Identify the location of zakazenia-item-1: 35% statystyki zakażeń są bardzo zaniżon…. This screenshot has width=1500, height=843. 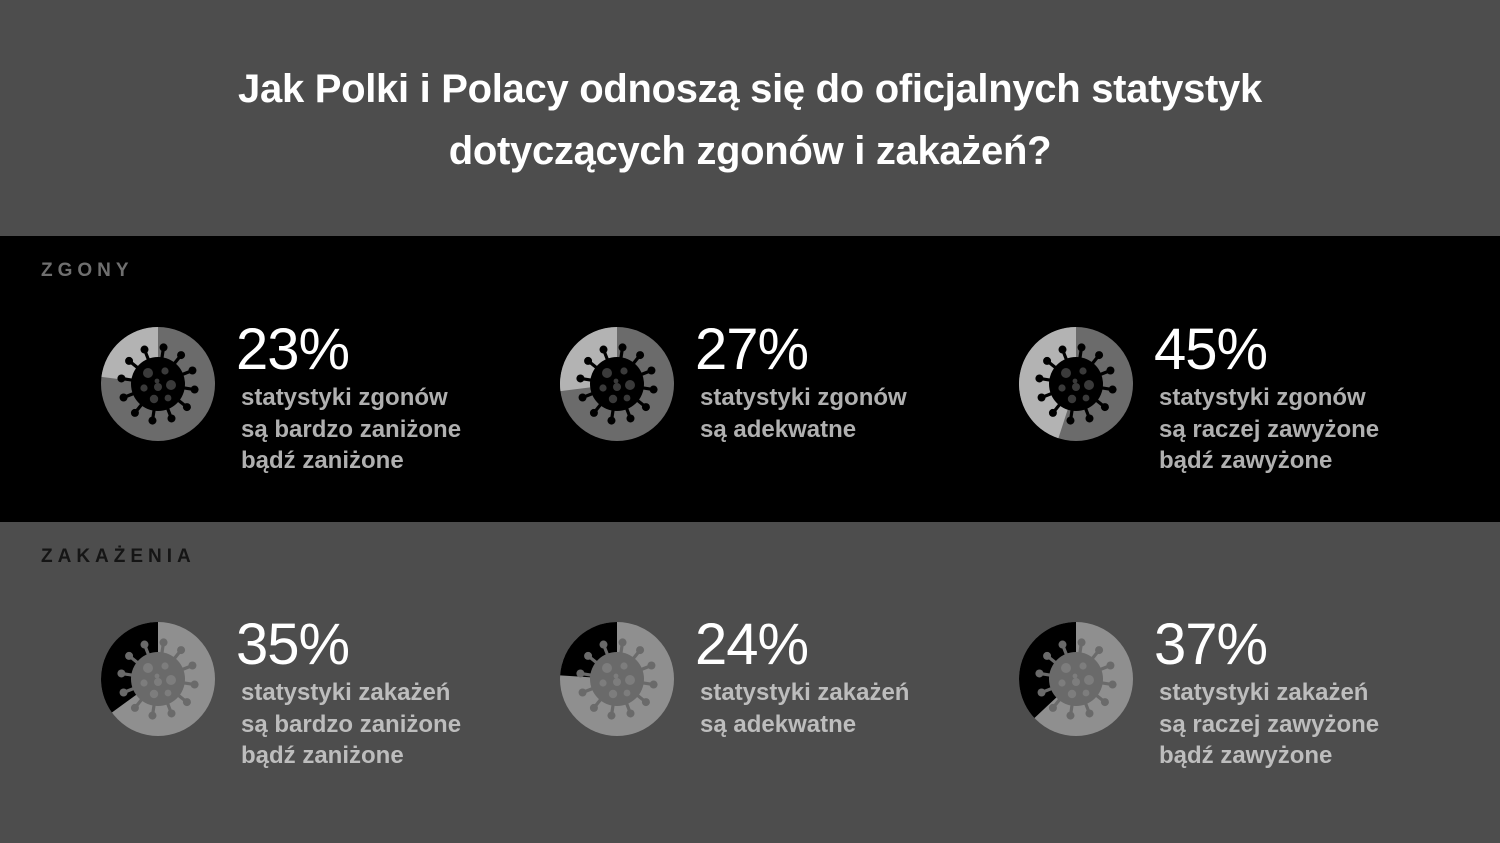
(310, 697).